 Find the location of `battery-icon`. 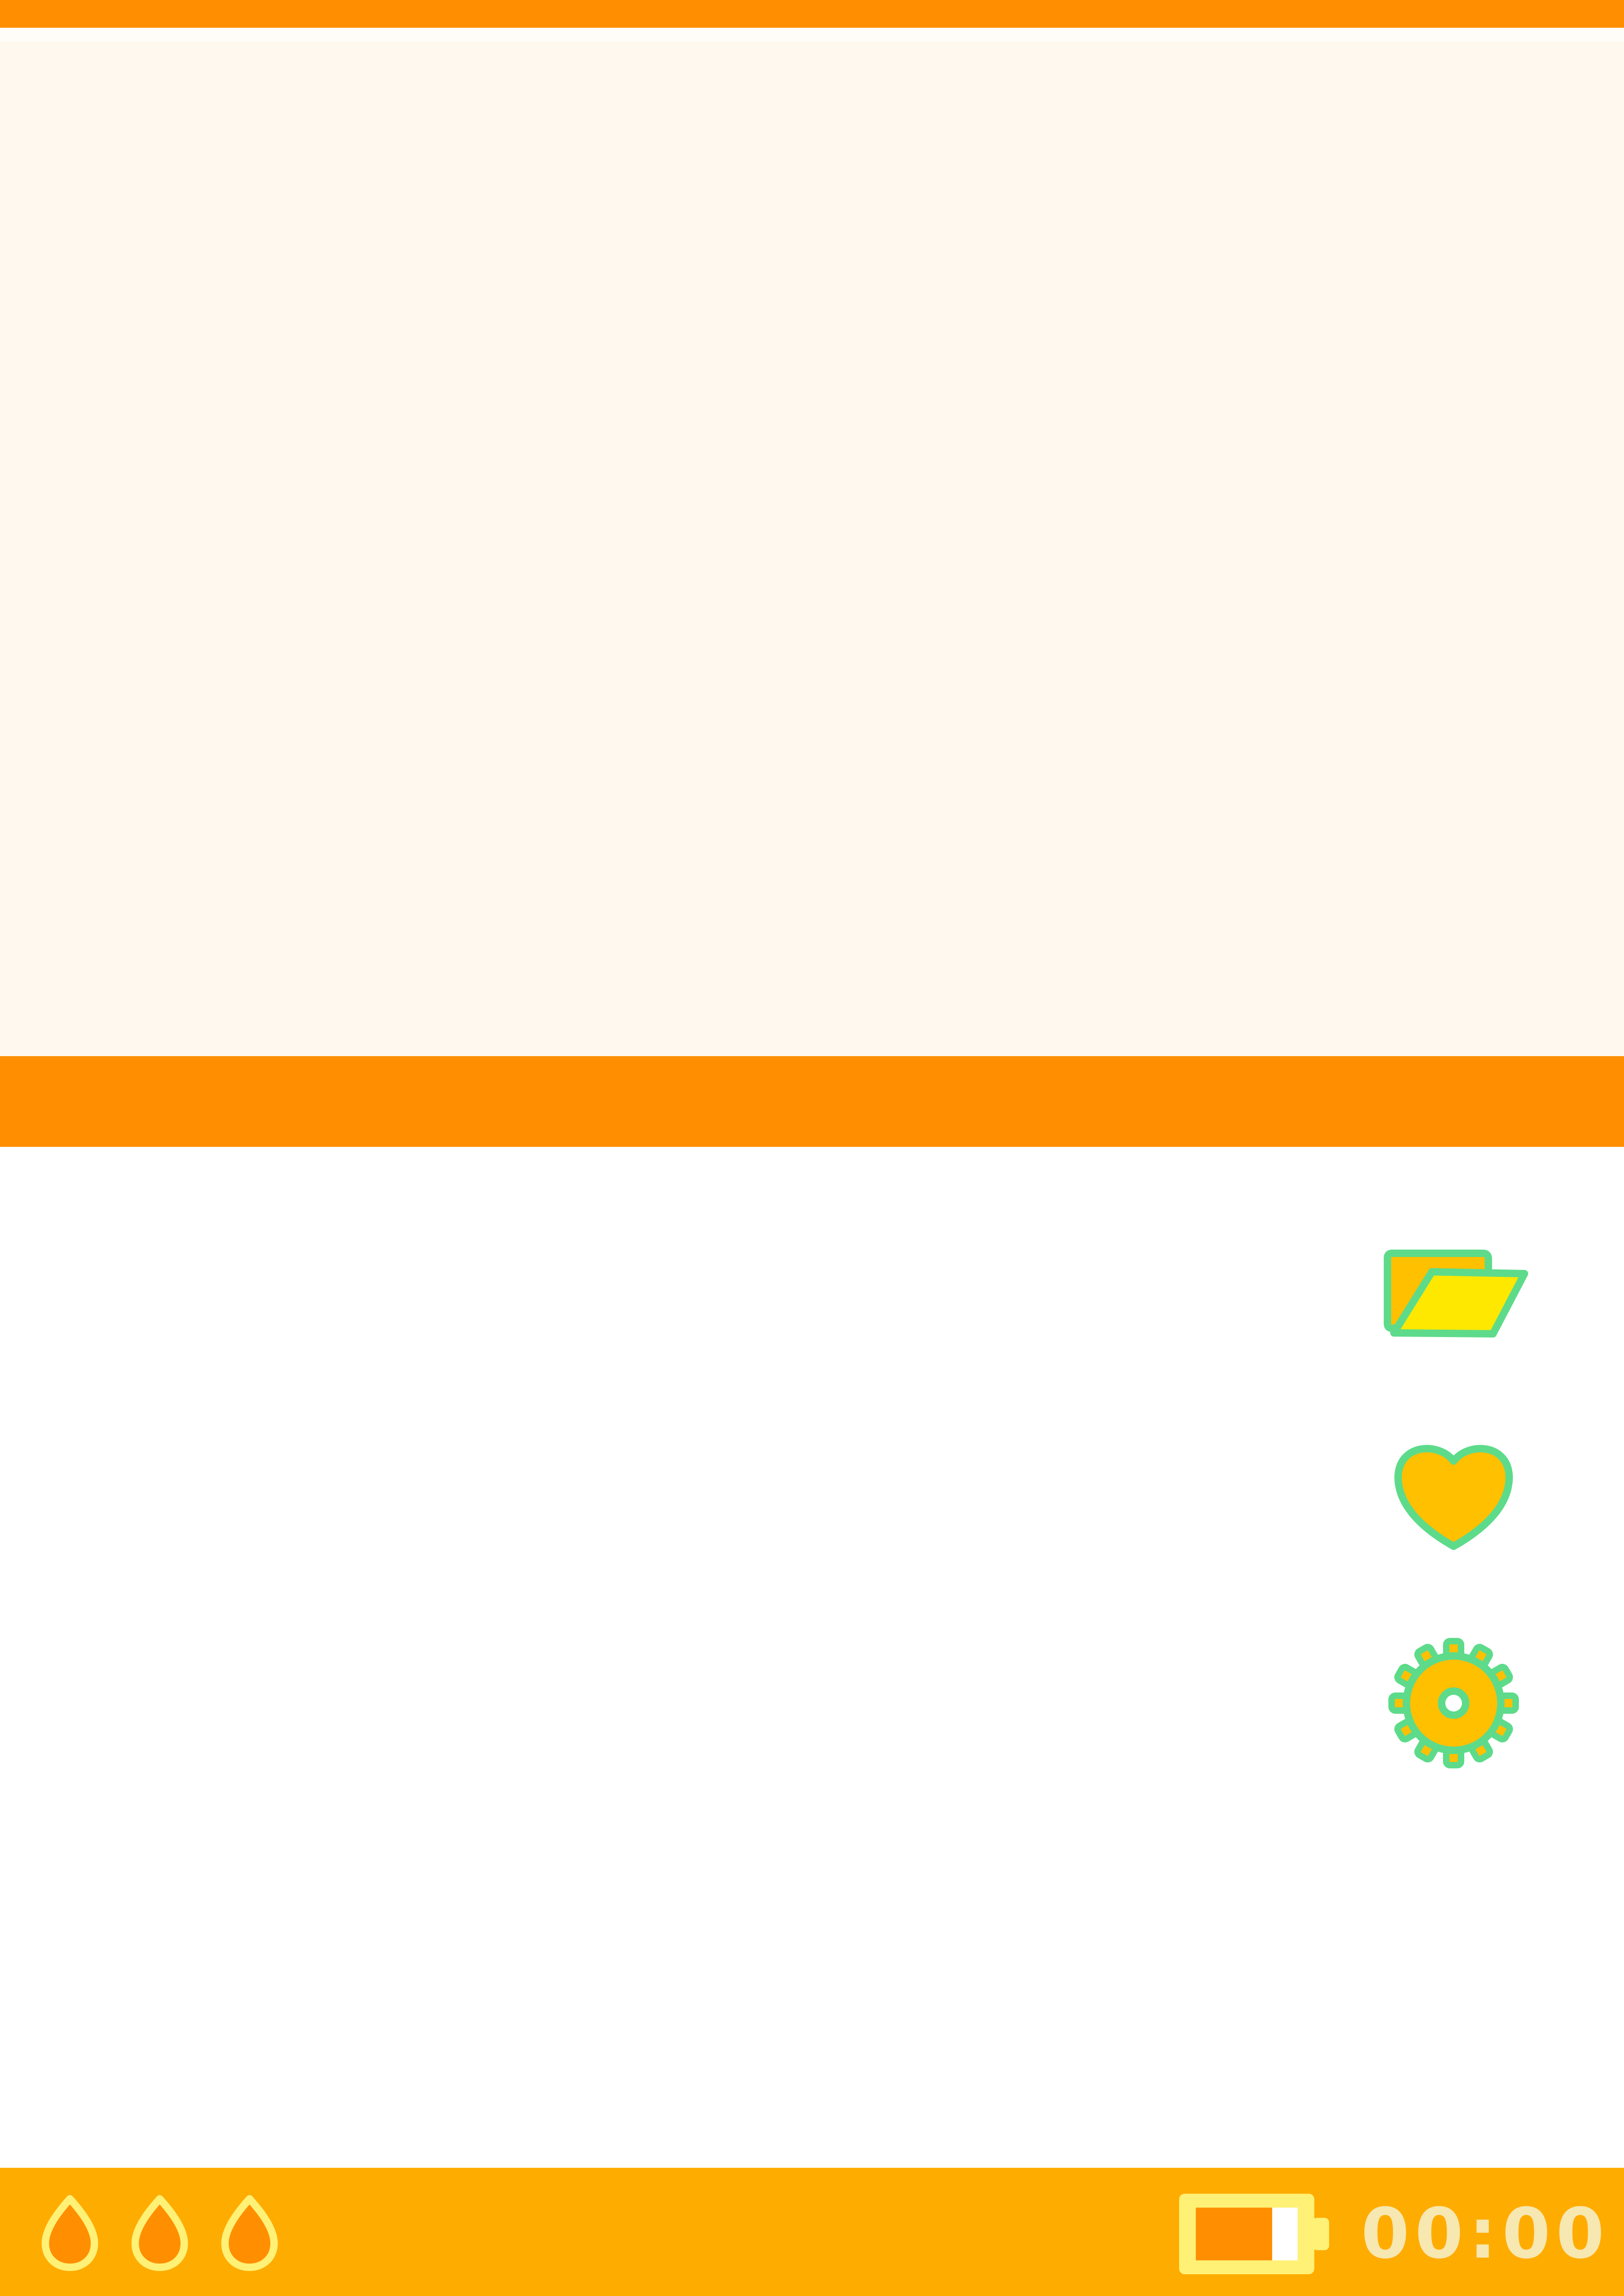

battery-icon is located at coordinates (1254, 2234).